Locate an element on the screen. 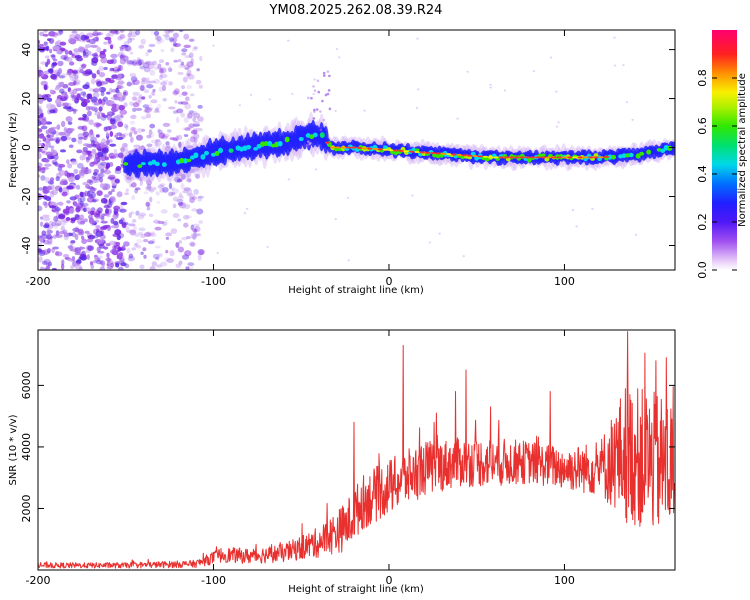  snr-x-tick-label: -200 is located at coordinates (38, 580).